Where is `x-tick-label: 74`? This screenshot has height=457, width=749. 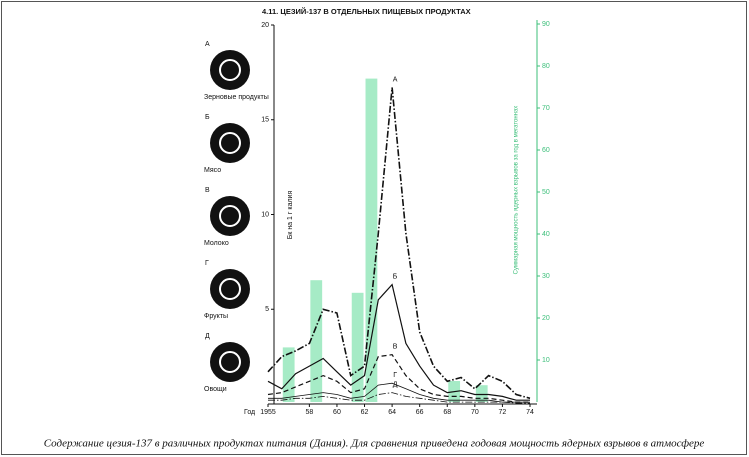
x-tick-label: 74 is located at coordinates (530, 412).